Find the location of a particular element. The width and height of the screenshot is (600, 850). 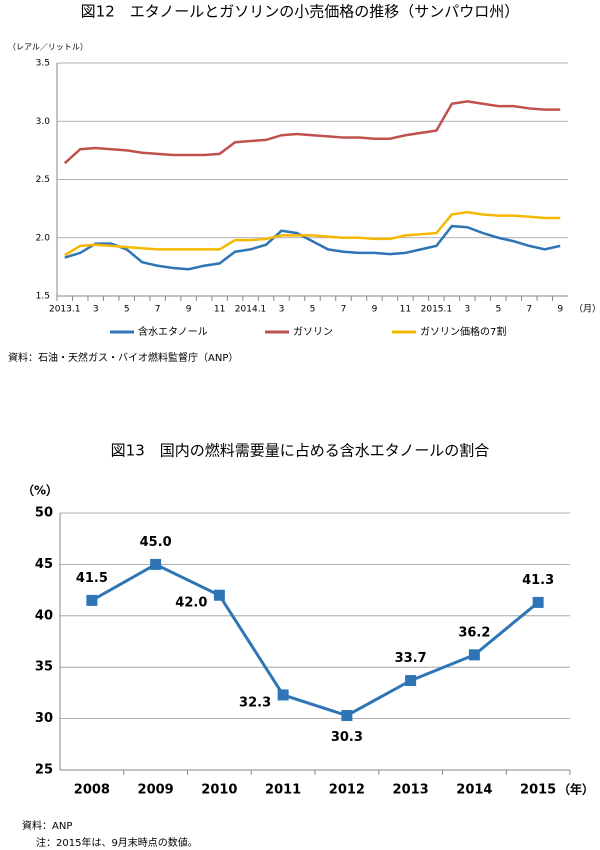

x-tick-label: 2015 is located at coordinates (538, 790).